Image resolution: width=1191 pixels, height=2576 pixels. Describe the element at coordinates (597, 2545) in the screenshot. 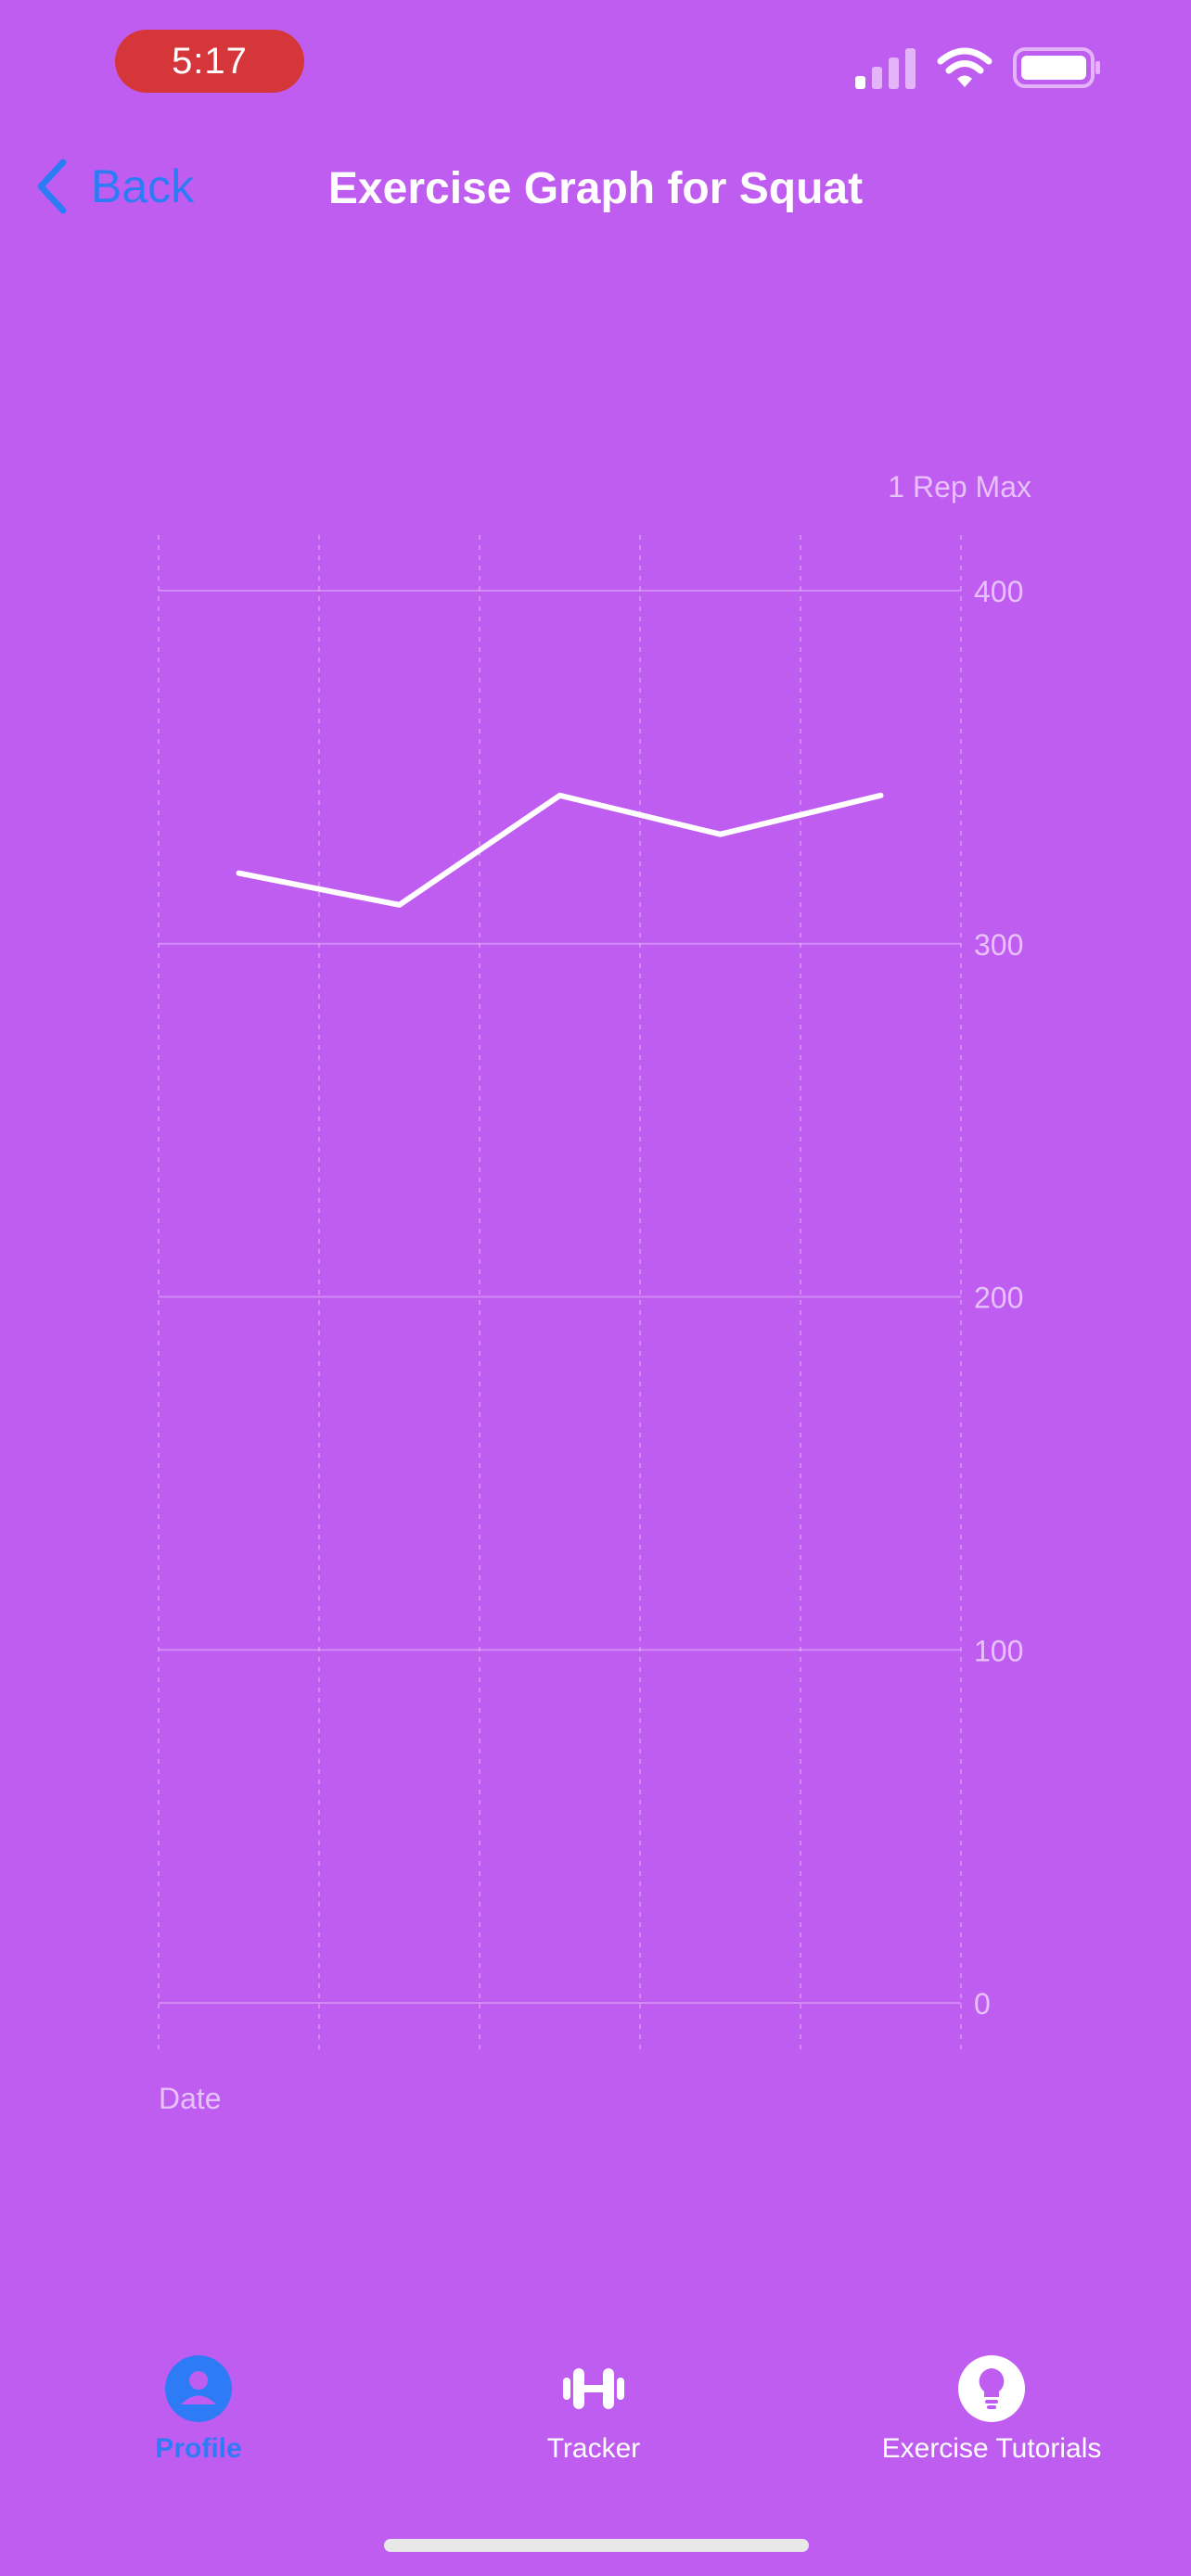

I see `home-indicator` at that location.